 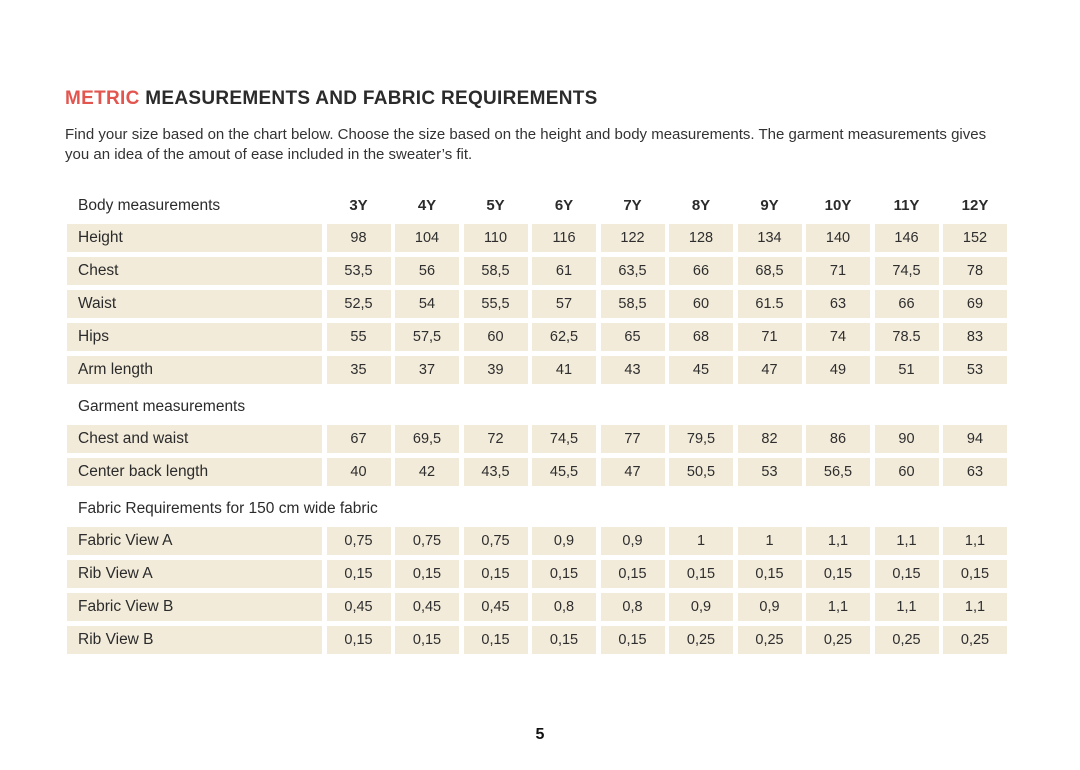 What do you see at coordinates (427, 438) in the screenshot?
I see `table-cell: 69,5` at bounding box center [427, 438].